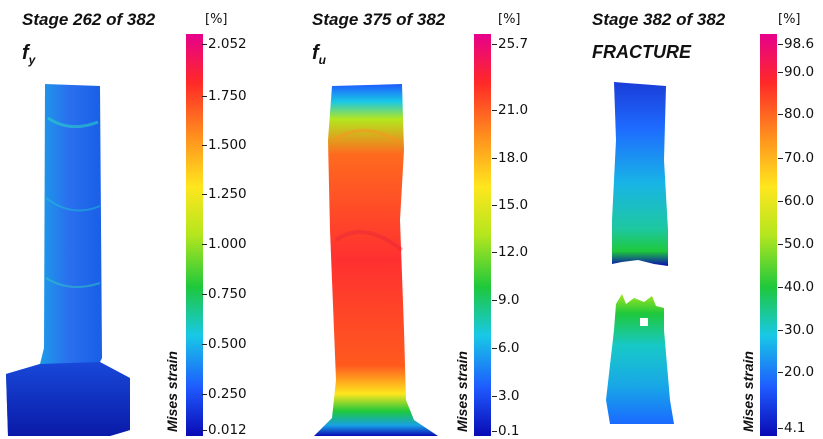  Describe the element at coordinates (379, 19) in the screenshot. I see `stage-title: Stage 375 of 382` at that location.